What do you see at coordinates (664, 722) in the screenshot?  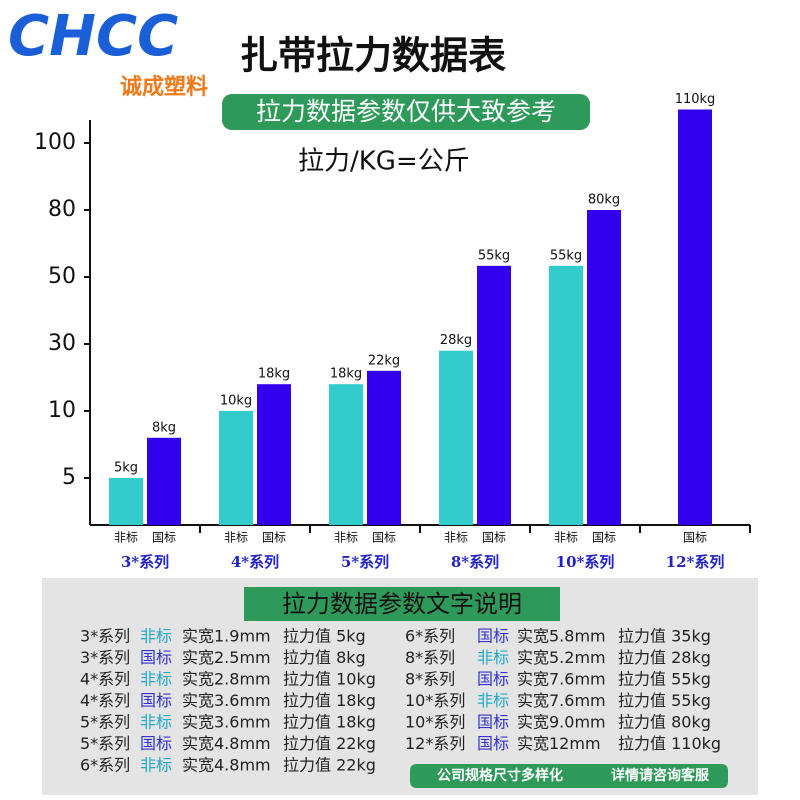 I see `note-cell: 拉力值 80kg` at bounding box center [664, 722].